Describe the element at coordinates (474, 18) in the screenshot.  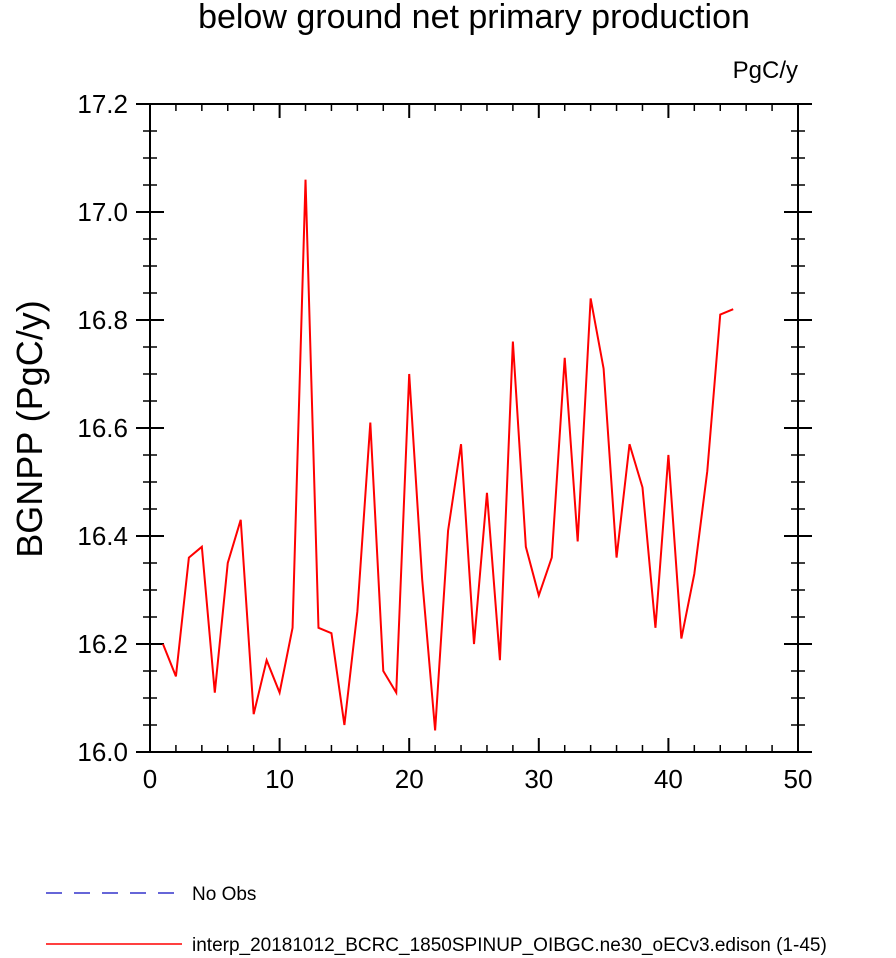
I see `chart-title: below ground net primary production` at that location.